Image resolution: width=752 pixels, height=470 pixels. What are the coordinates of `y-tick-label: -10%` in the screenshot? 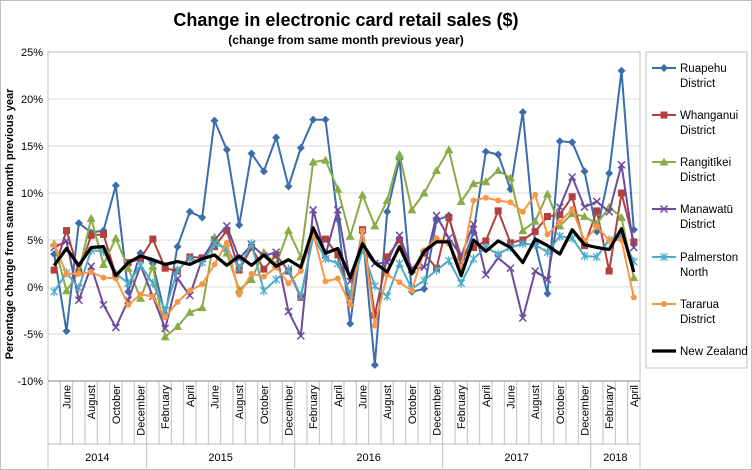 It's located at (30, 382).